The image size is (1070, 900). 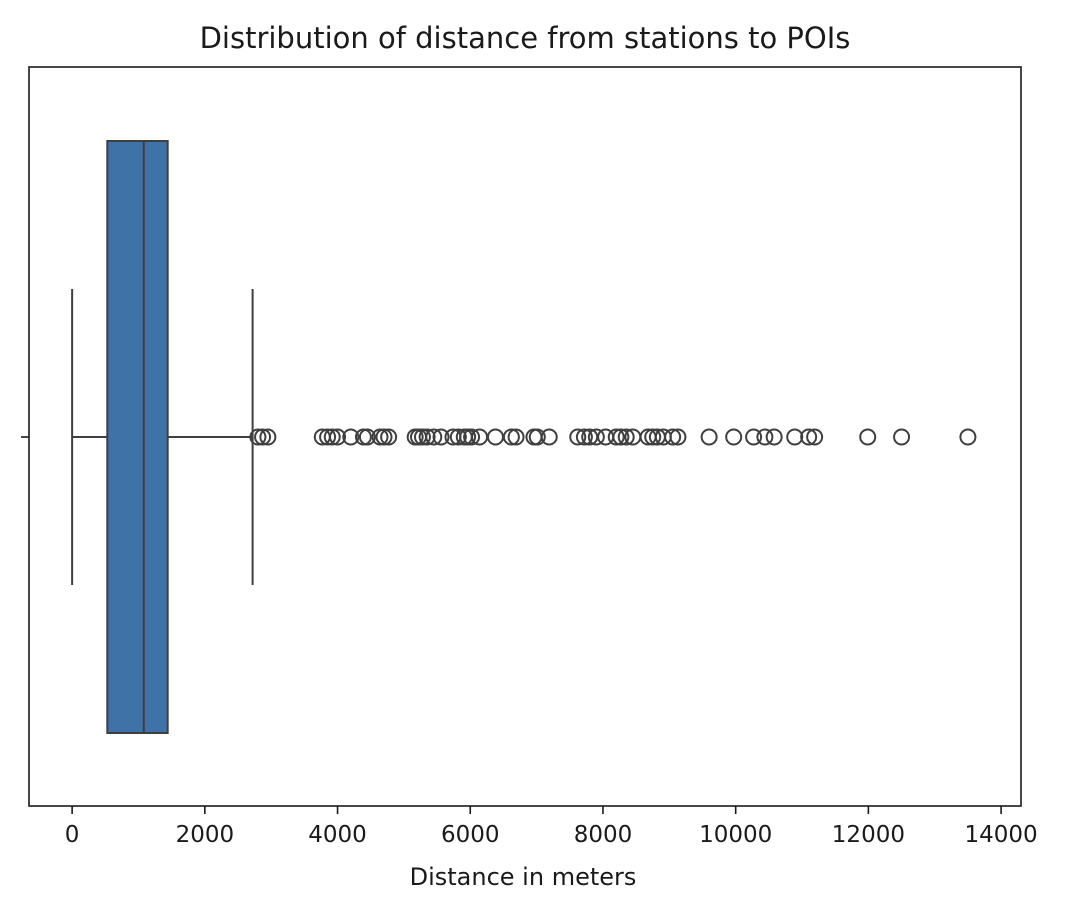 I want to click on iqr-box, so click(x=137, y=437).